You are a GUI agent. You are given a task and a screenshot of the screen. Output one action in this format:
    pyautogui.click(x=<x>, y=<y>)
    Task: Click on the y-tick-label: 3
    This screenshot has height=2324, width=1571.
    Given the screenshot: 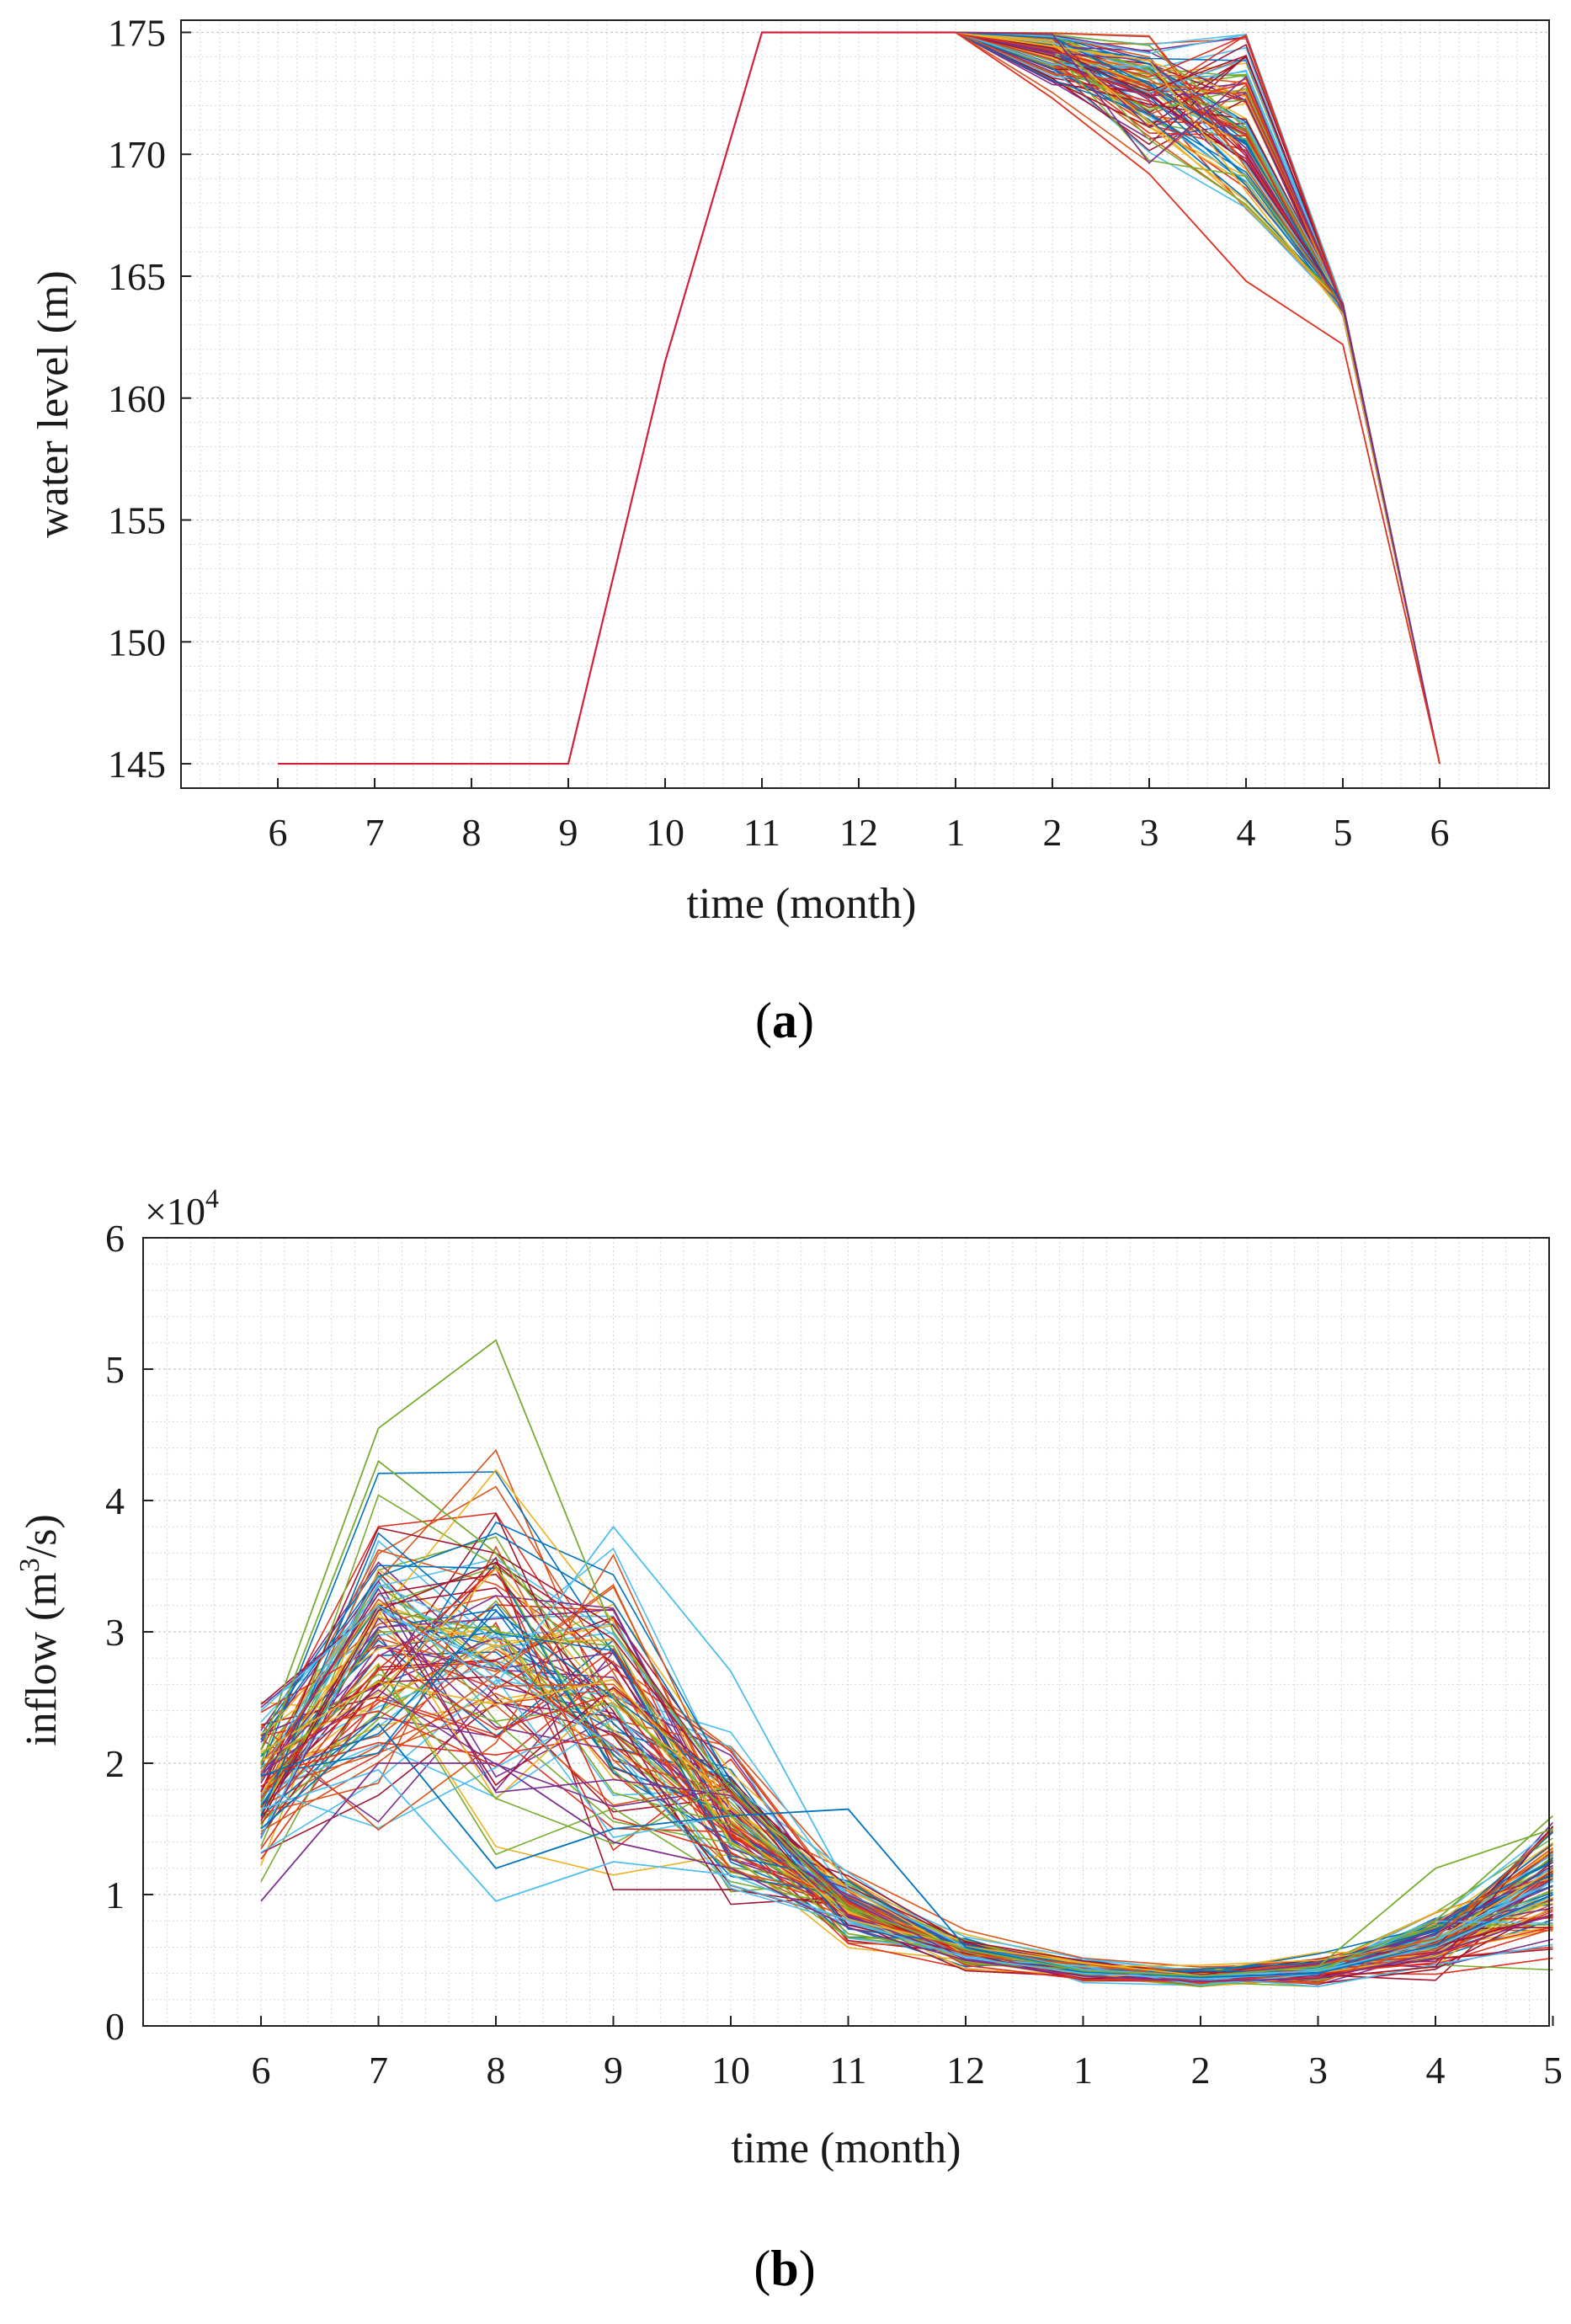 What is the action you would take?
    pyautogui.click(x=115, y=1632)
    